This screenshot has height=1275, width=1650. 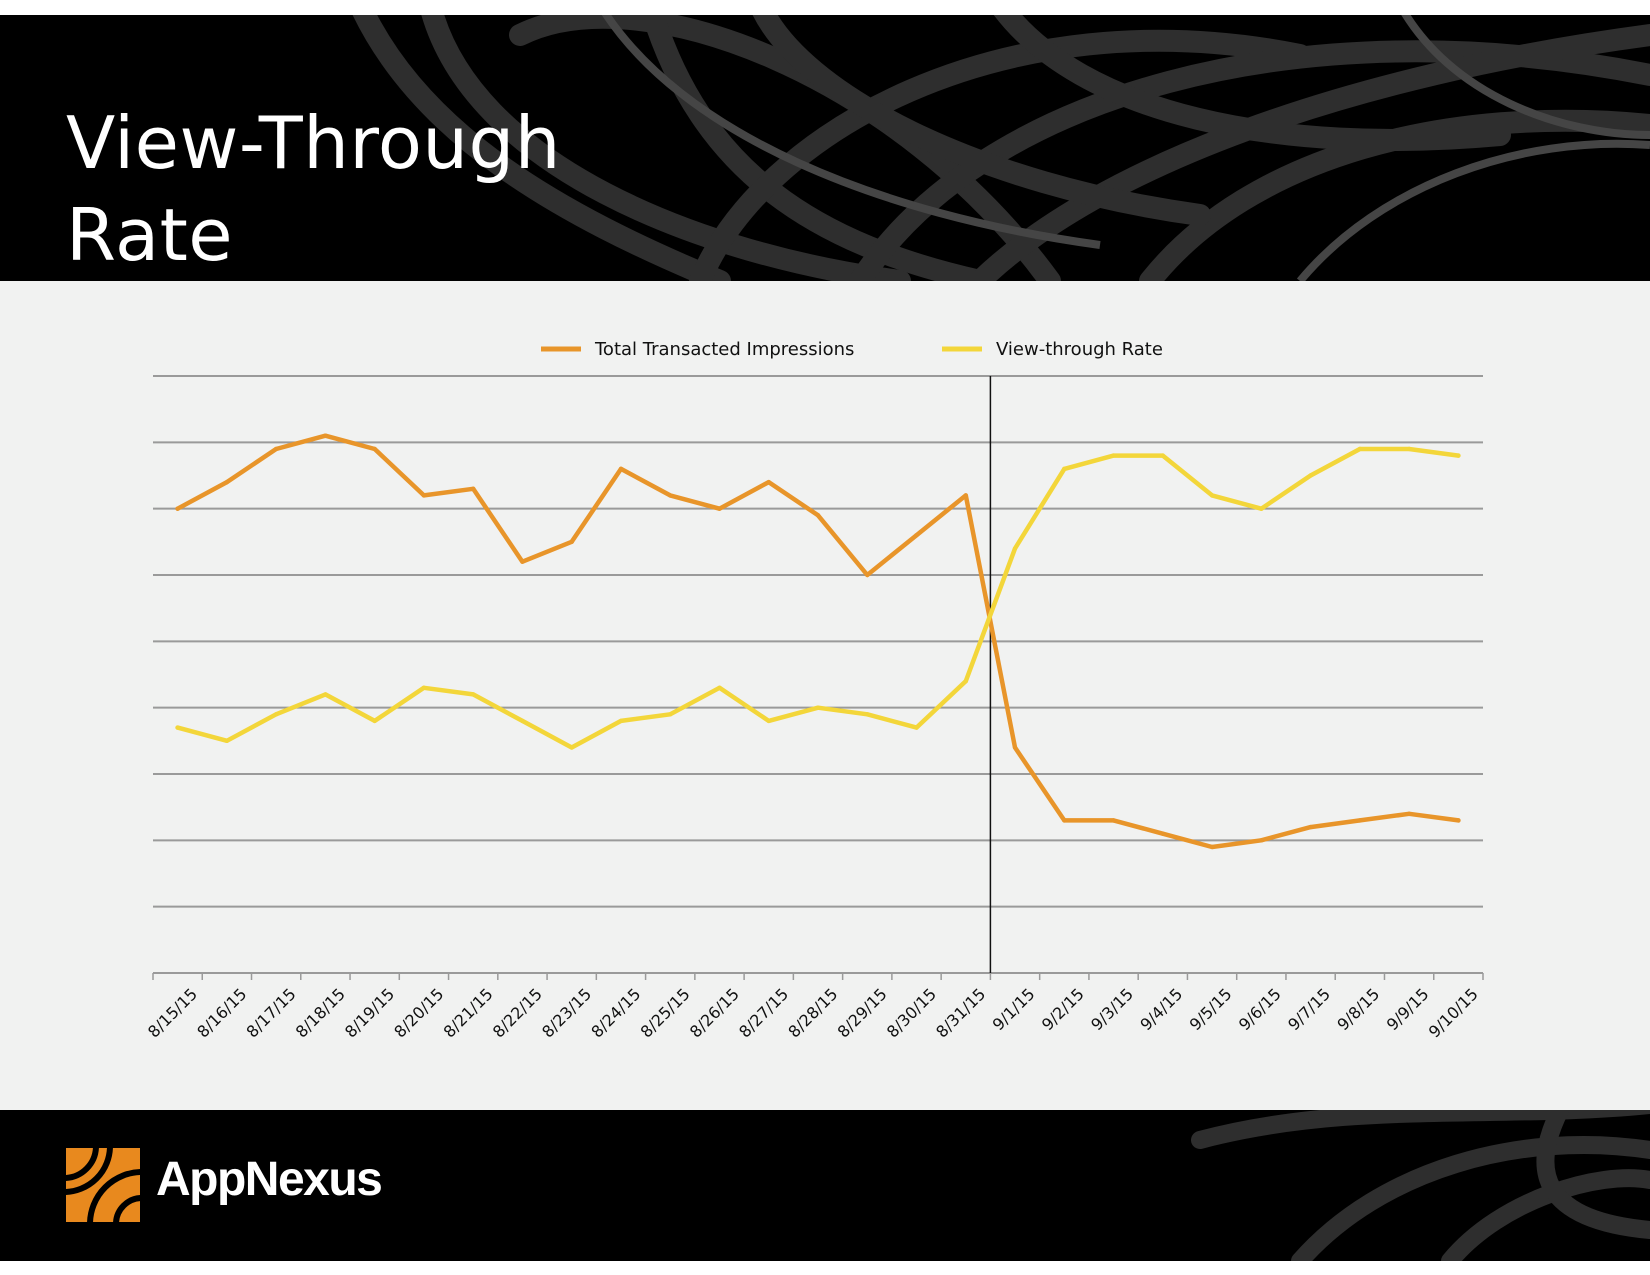 I want to click on x-tick-label: 9/6/15, so click(x=1260, y=1009).